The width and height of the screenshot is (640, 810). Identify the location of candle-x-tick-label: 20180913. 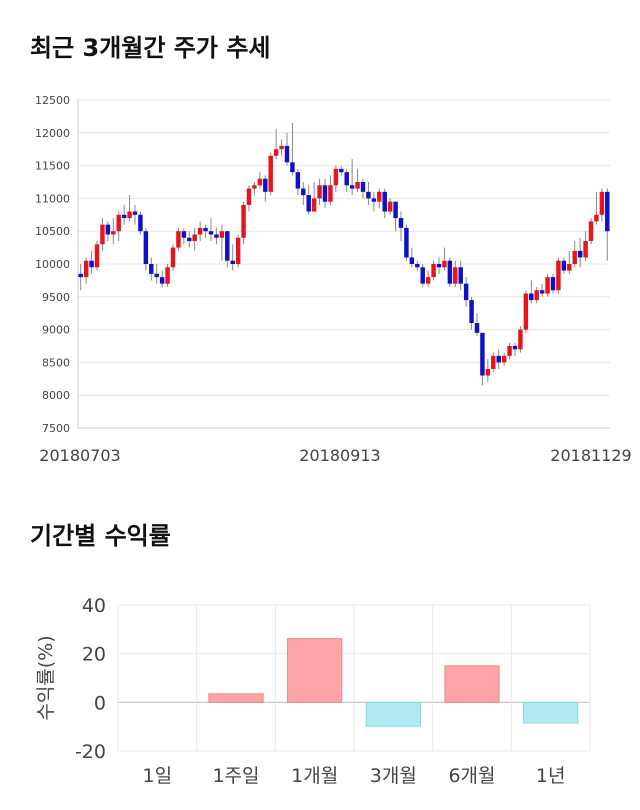
(339, 455).